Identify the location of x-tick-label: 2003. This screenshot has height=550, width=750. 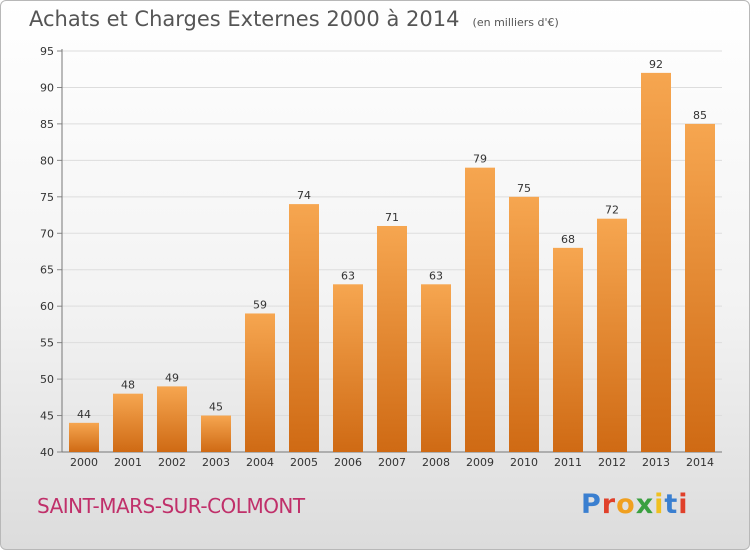
(216, 462).